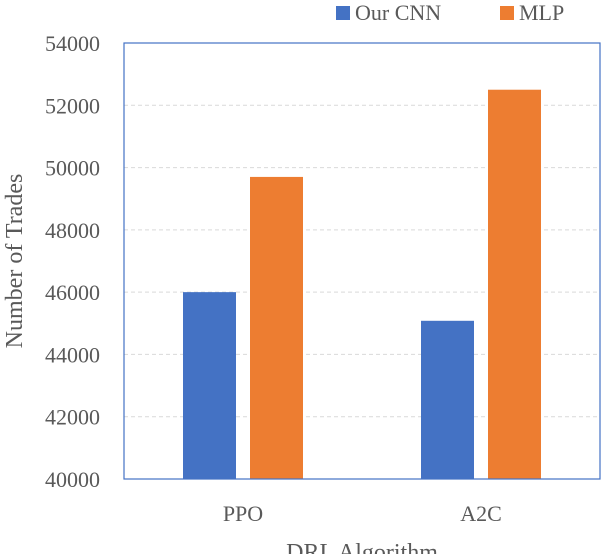 The height and width of the screenshot is (554, 606). I want to click on y-tick-label: 40000, so click(72, 479).